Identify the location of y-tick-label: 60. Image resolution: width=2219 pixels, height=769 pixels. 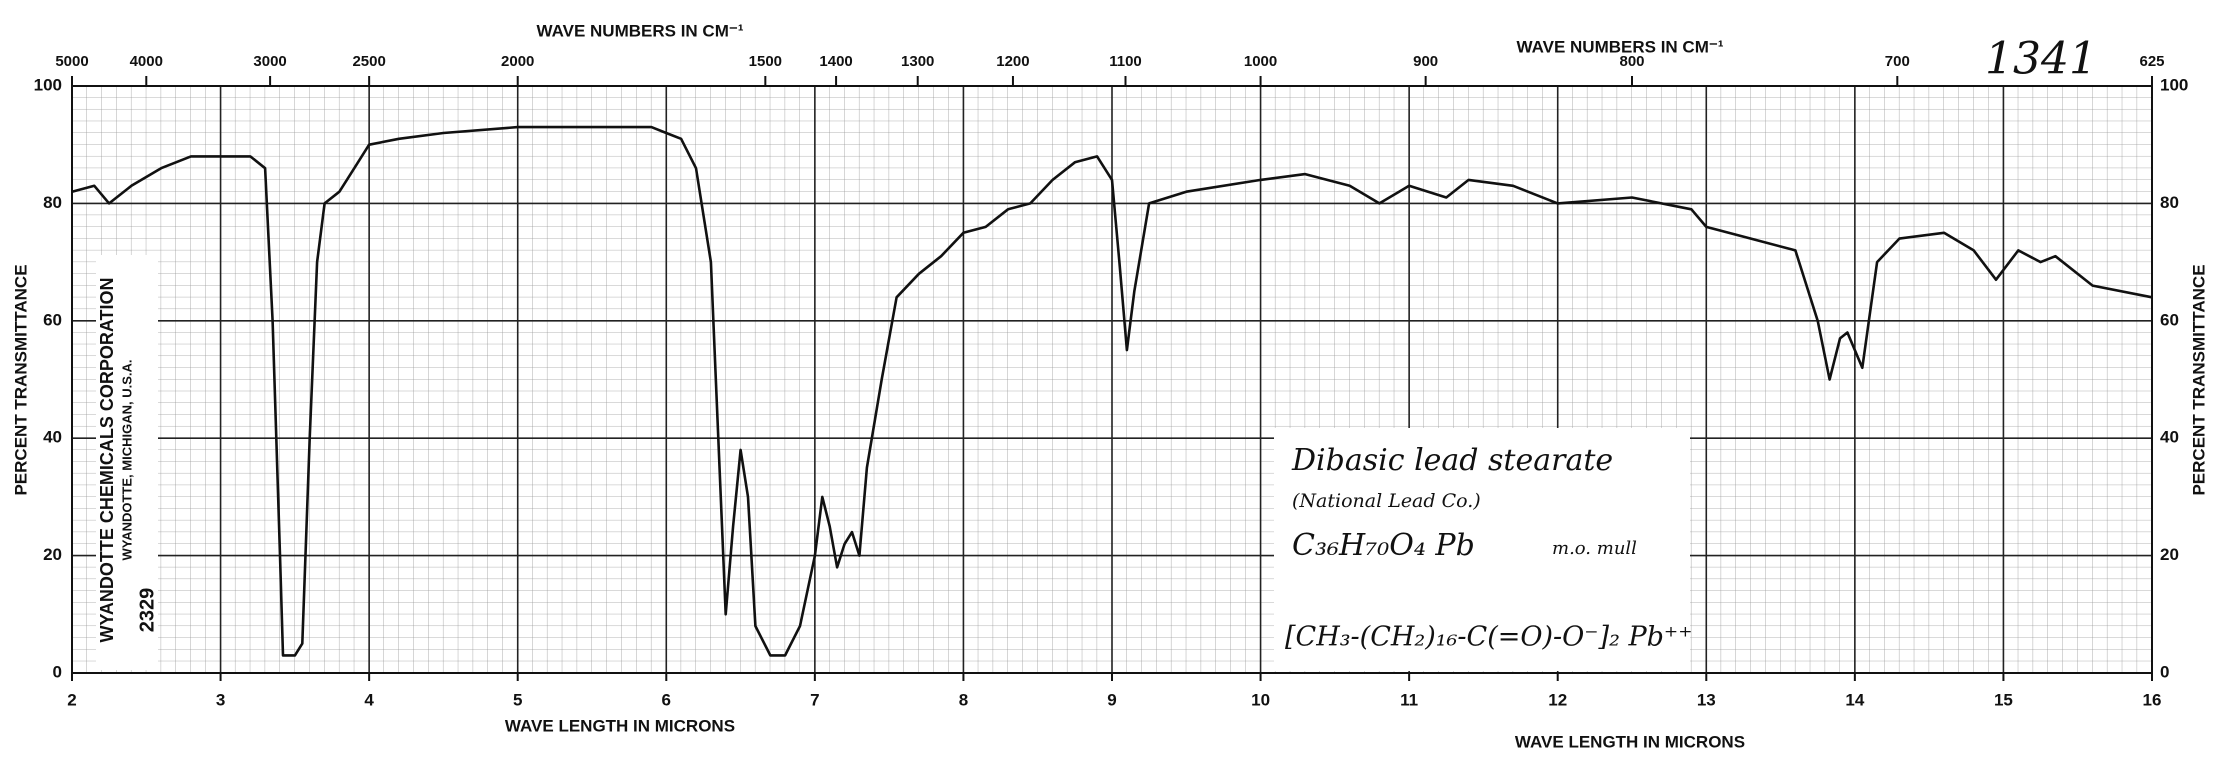
(52, 319).